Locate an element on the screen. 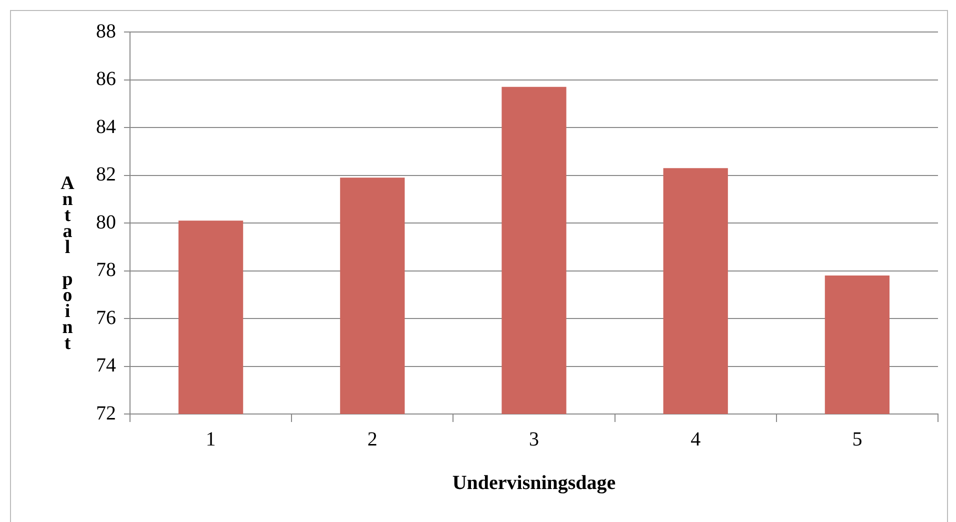 The height and width of the screenshot is (522, 956). y-tick-label: 78 is located at coordinates (106, 270).